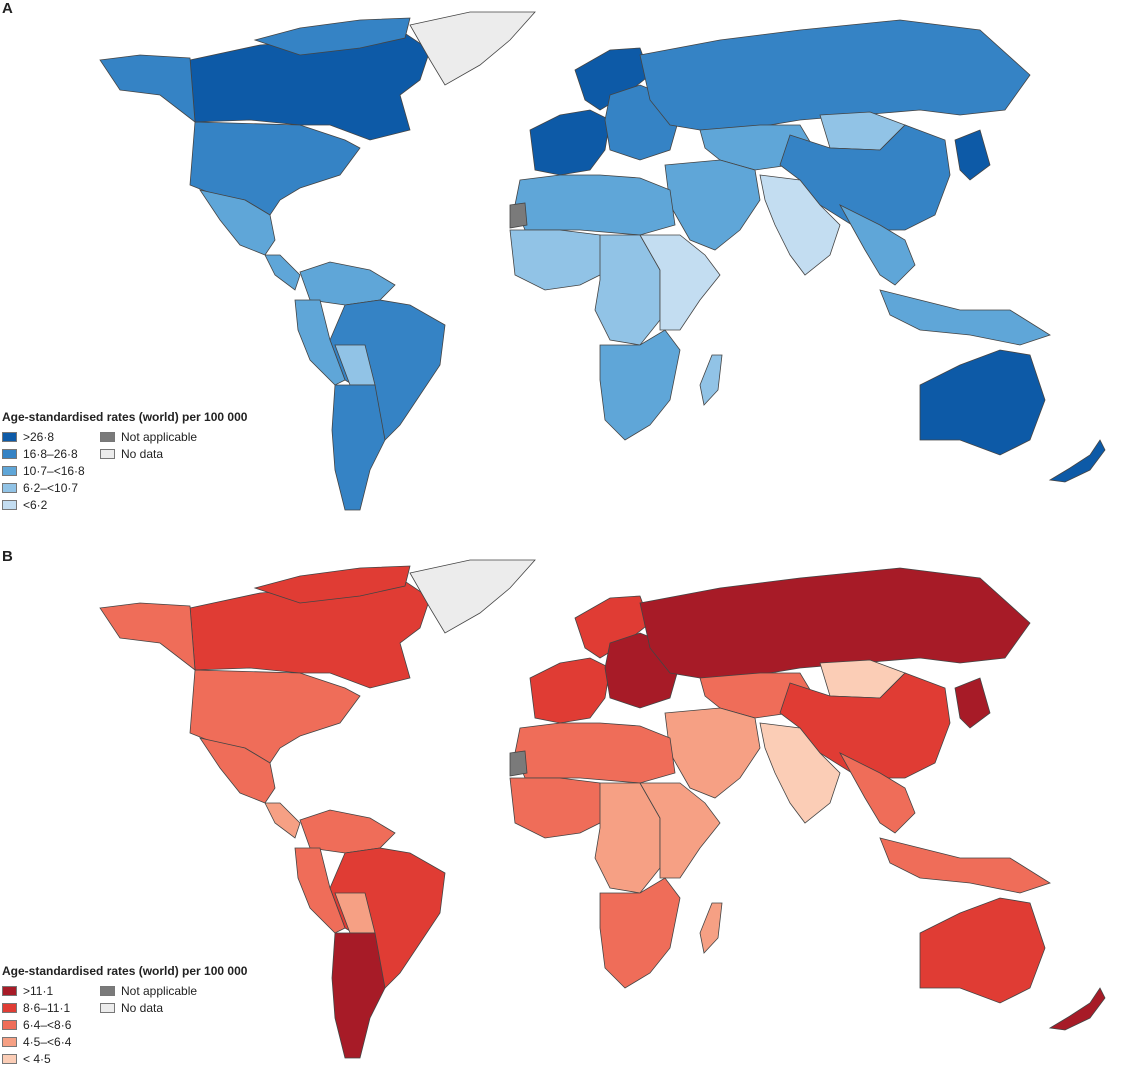  I want to click on legend-item-1: >26·8, so click(43, 436).